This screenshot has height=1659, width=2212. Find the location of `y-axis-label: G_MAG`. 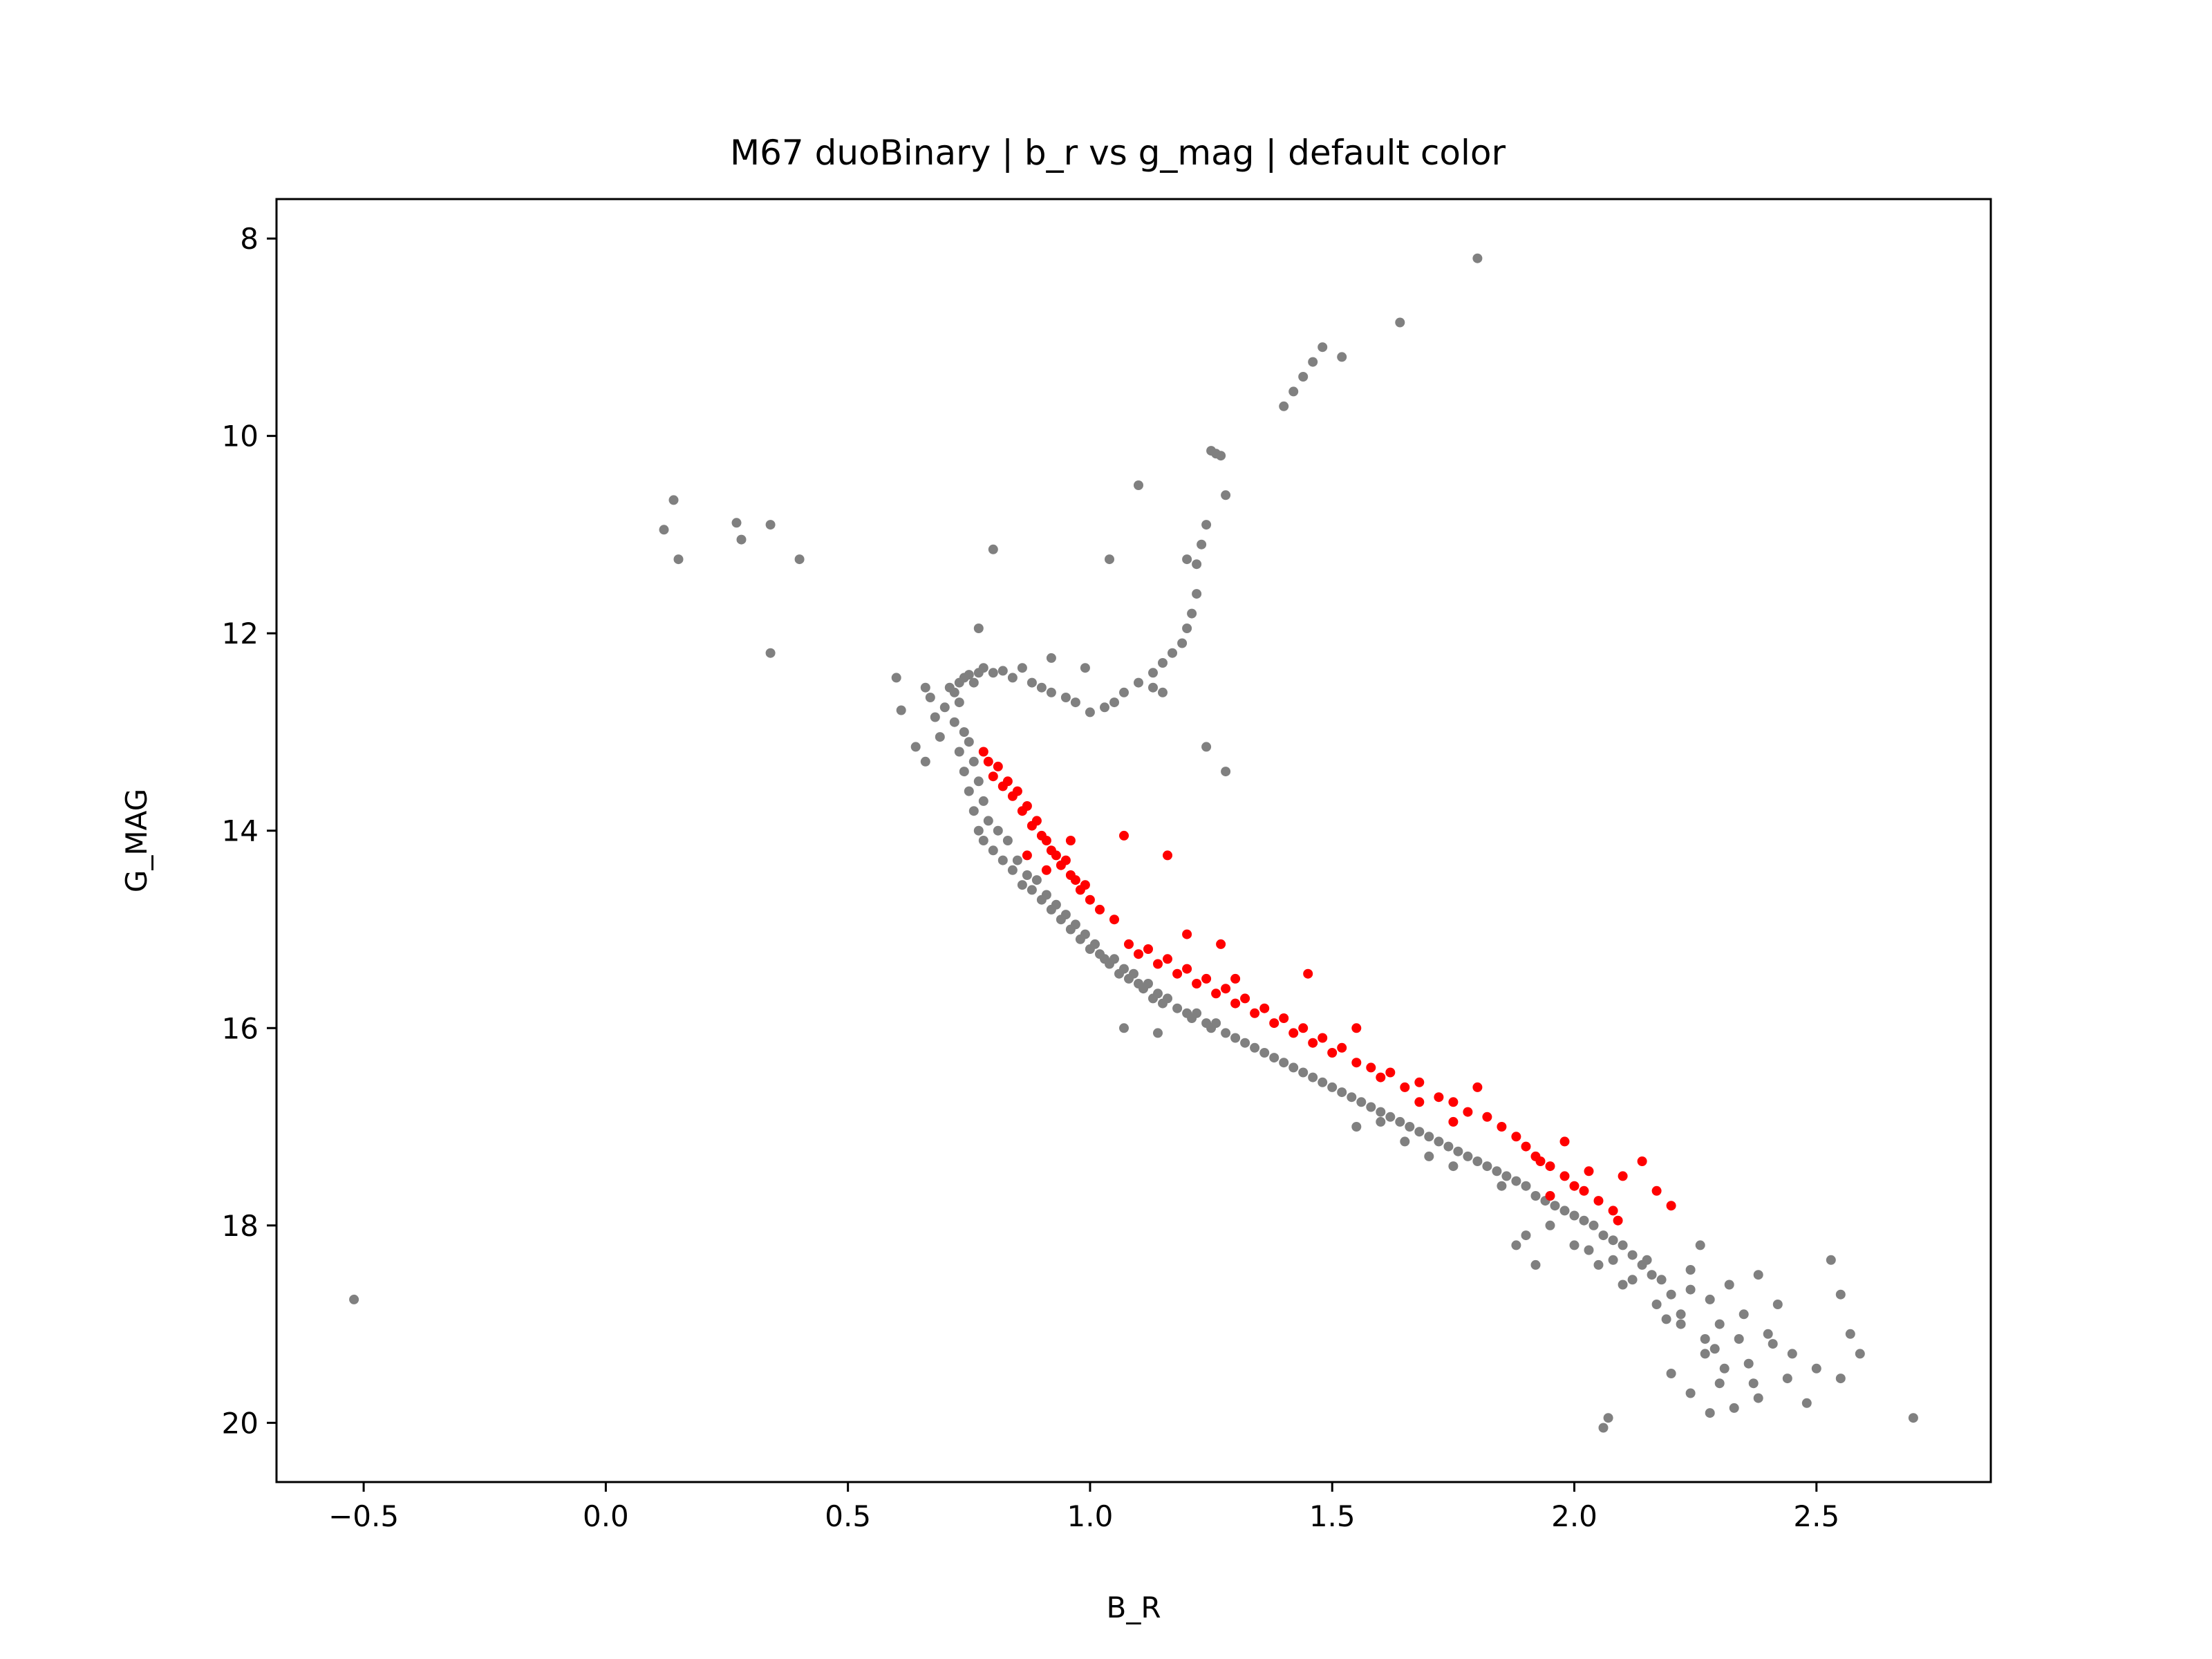

y-axis-label: G_MAG is located at coordinates (136, 840).